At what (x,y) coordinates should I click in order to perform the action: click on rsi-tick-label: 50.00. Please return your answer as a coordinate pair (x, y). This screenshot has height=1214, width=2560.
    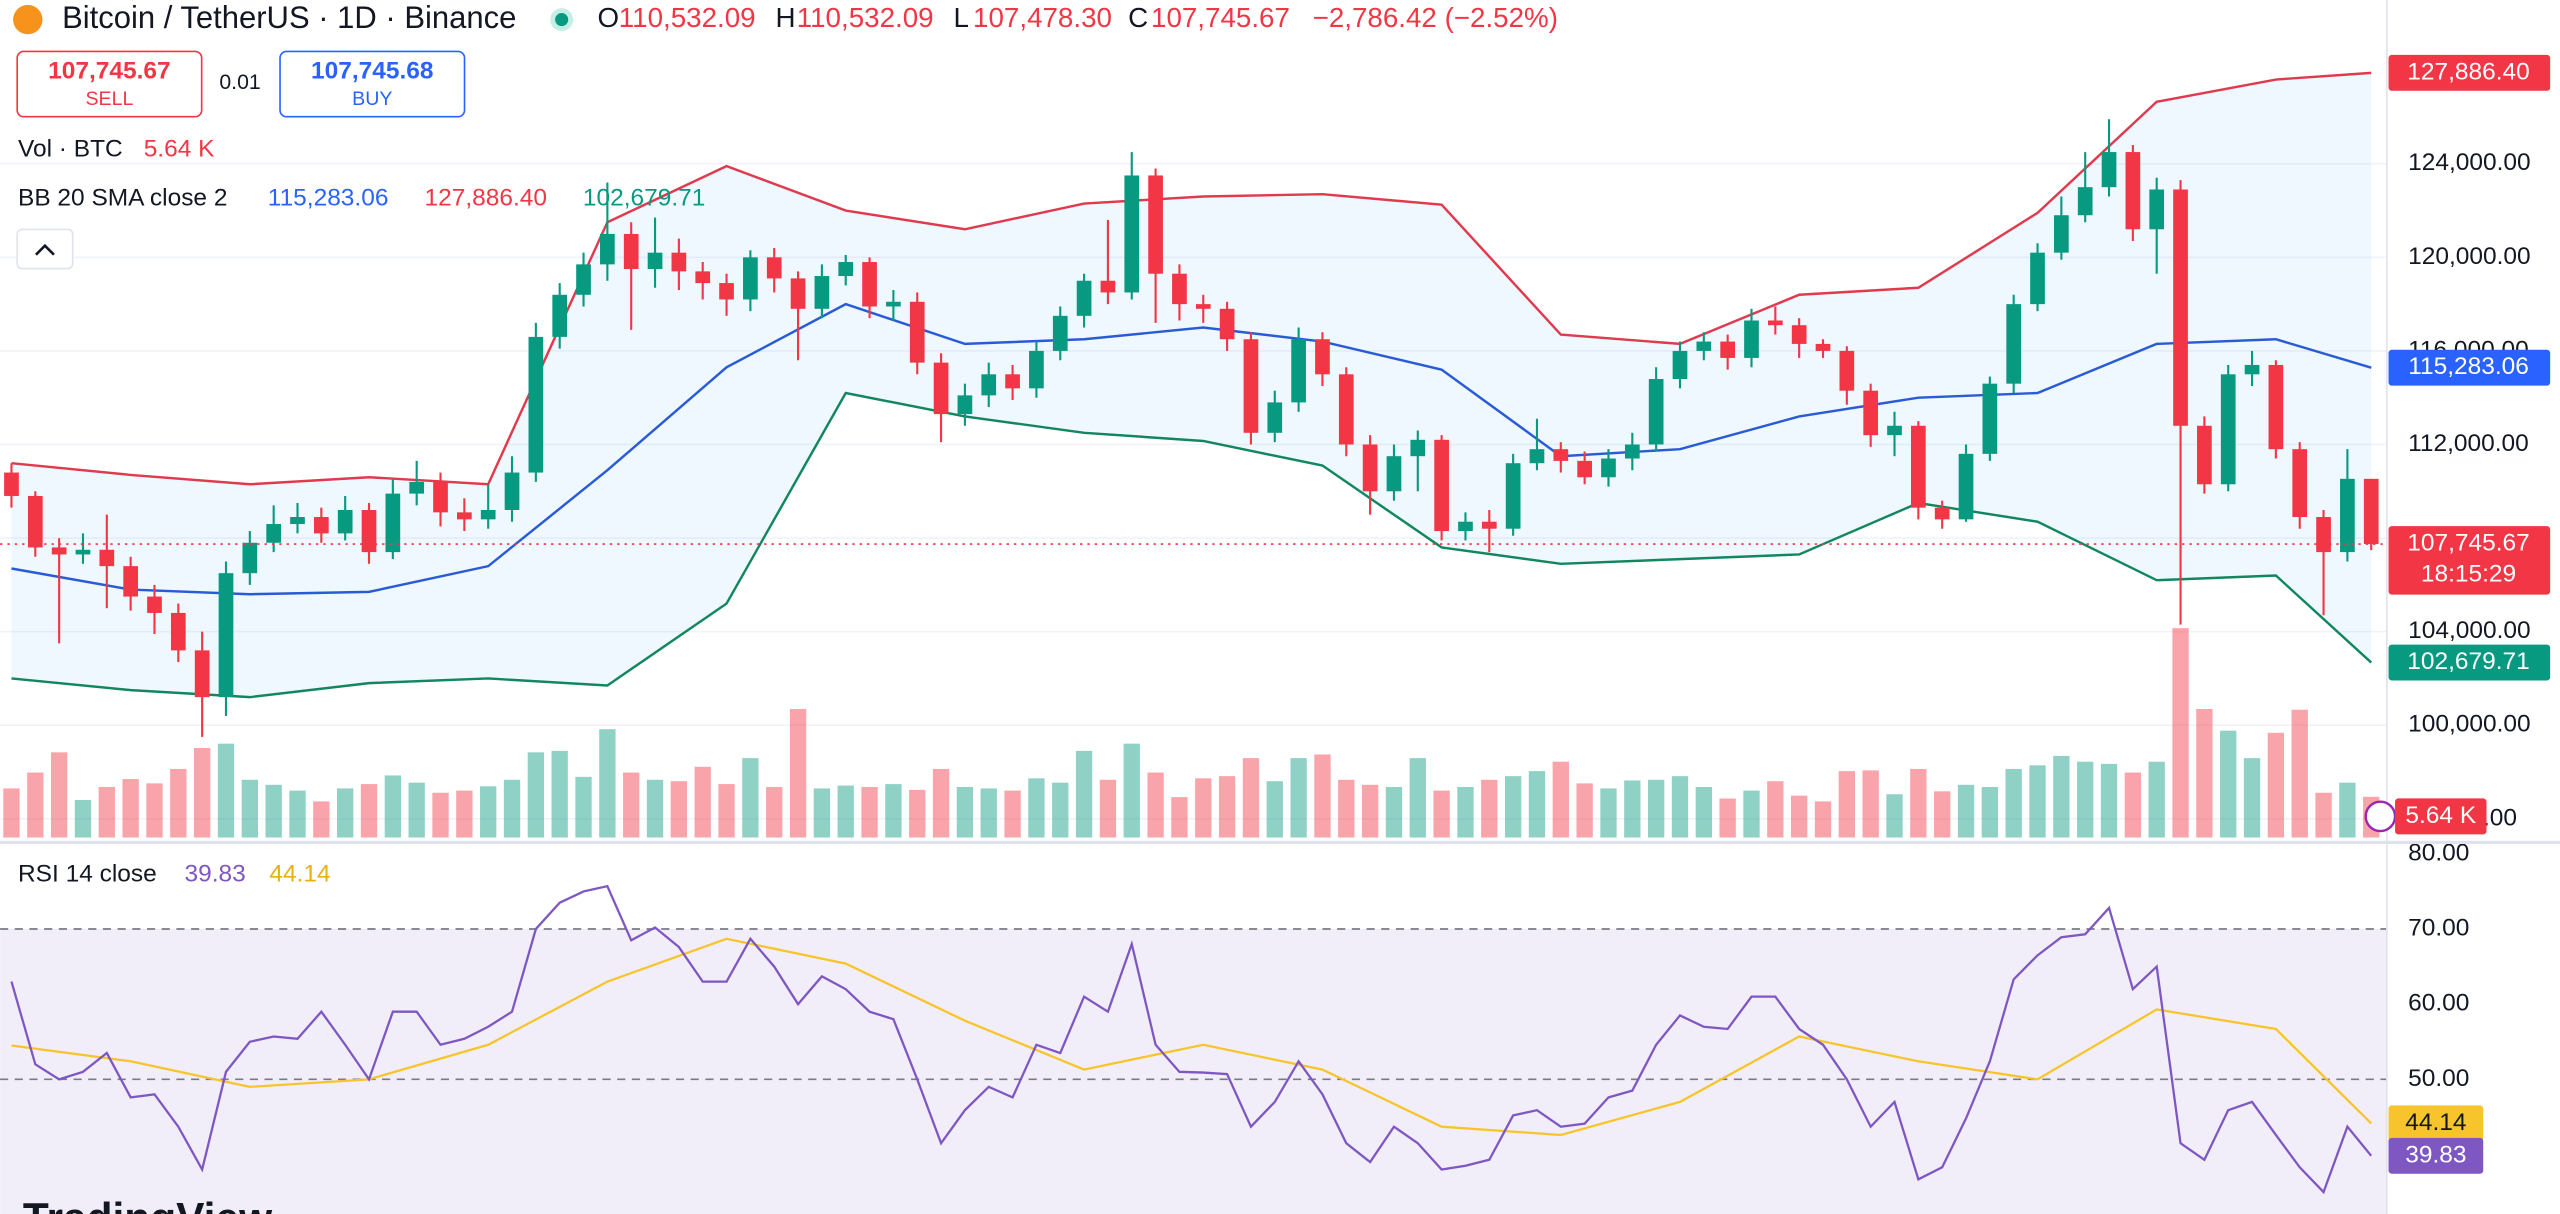
    Looking at the image, I should click on (2438, 1078).